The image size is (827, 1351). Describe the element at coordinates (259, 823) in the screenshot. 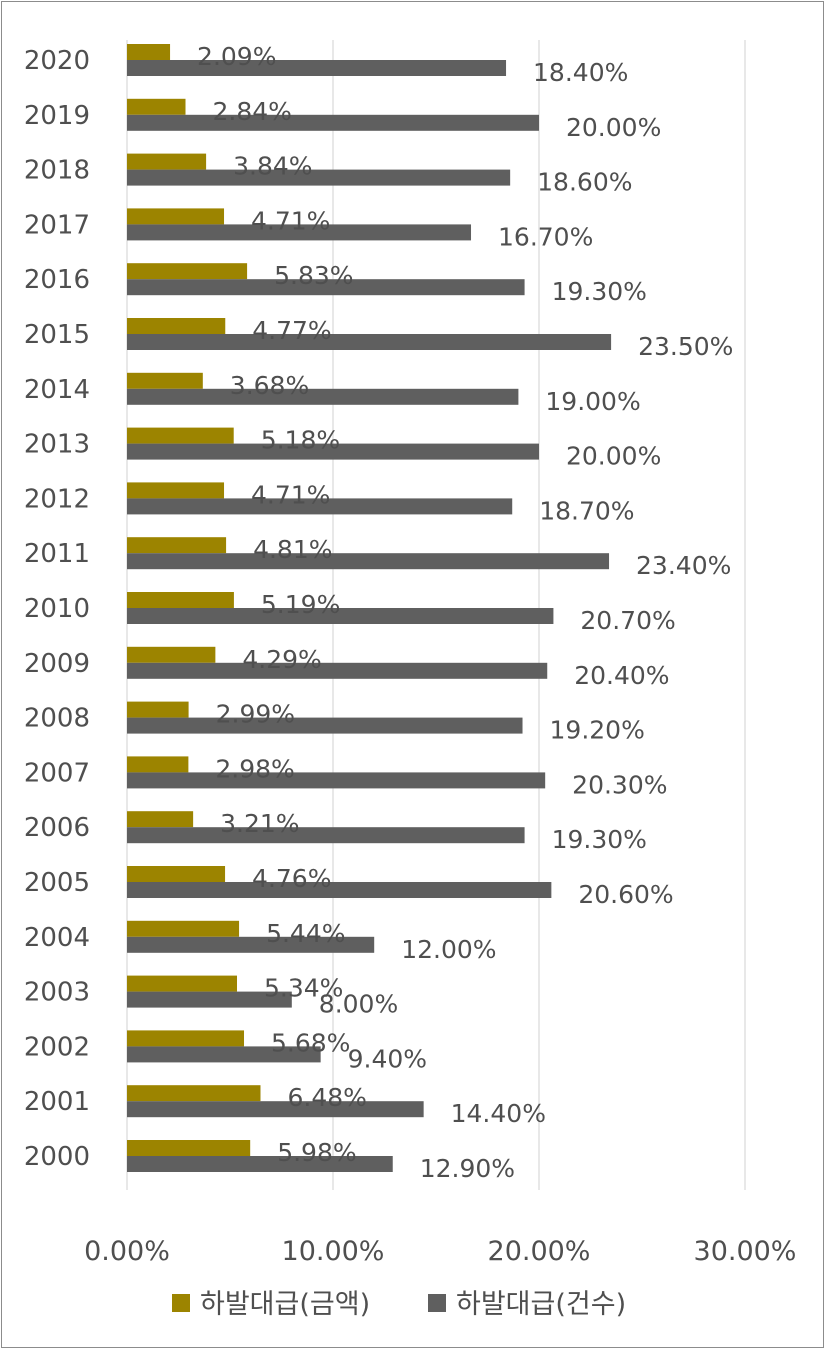

I see `data-label-amount: 3.21%` at that location.